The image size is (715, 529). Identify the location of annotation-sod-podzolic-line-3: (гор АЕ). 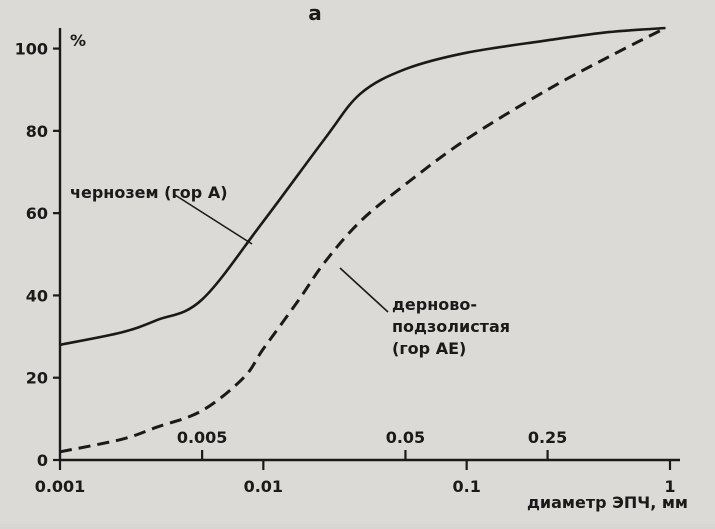
(429, 348).